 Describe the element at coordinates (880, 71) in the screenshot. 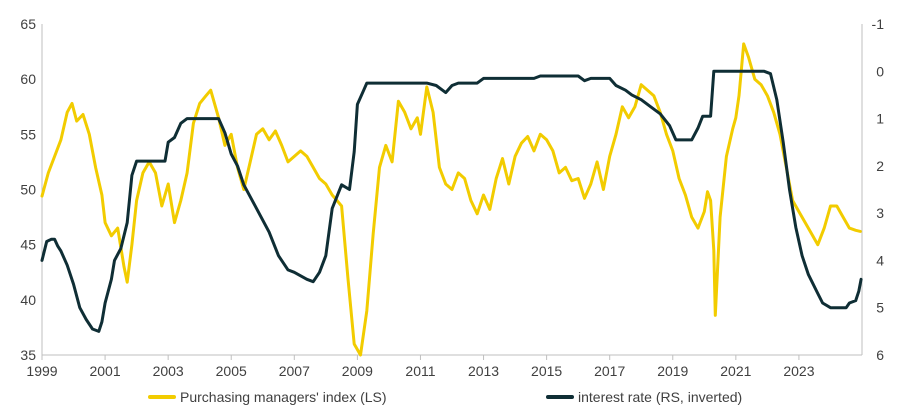

I see `right-axis-tick-label: 0` at that location.